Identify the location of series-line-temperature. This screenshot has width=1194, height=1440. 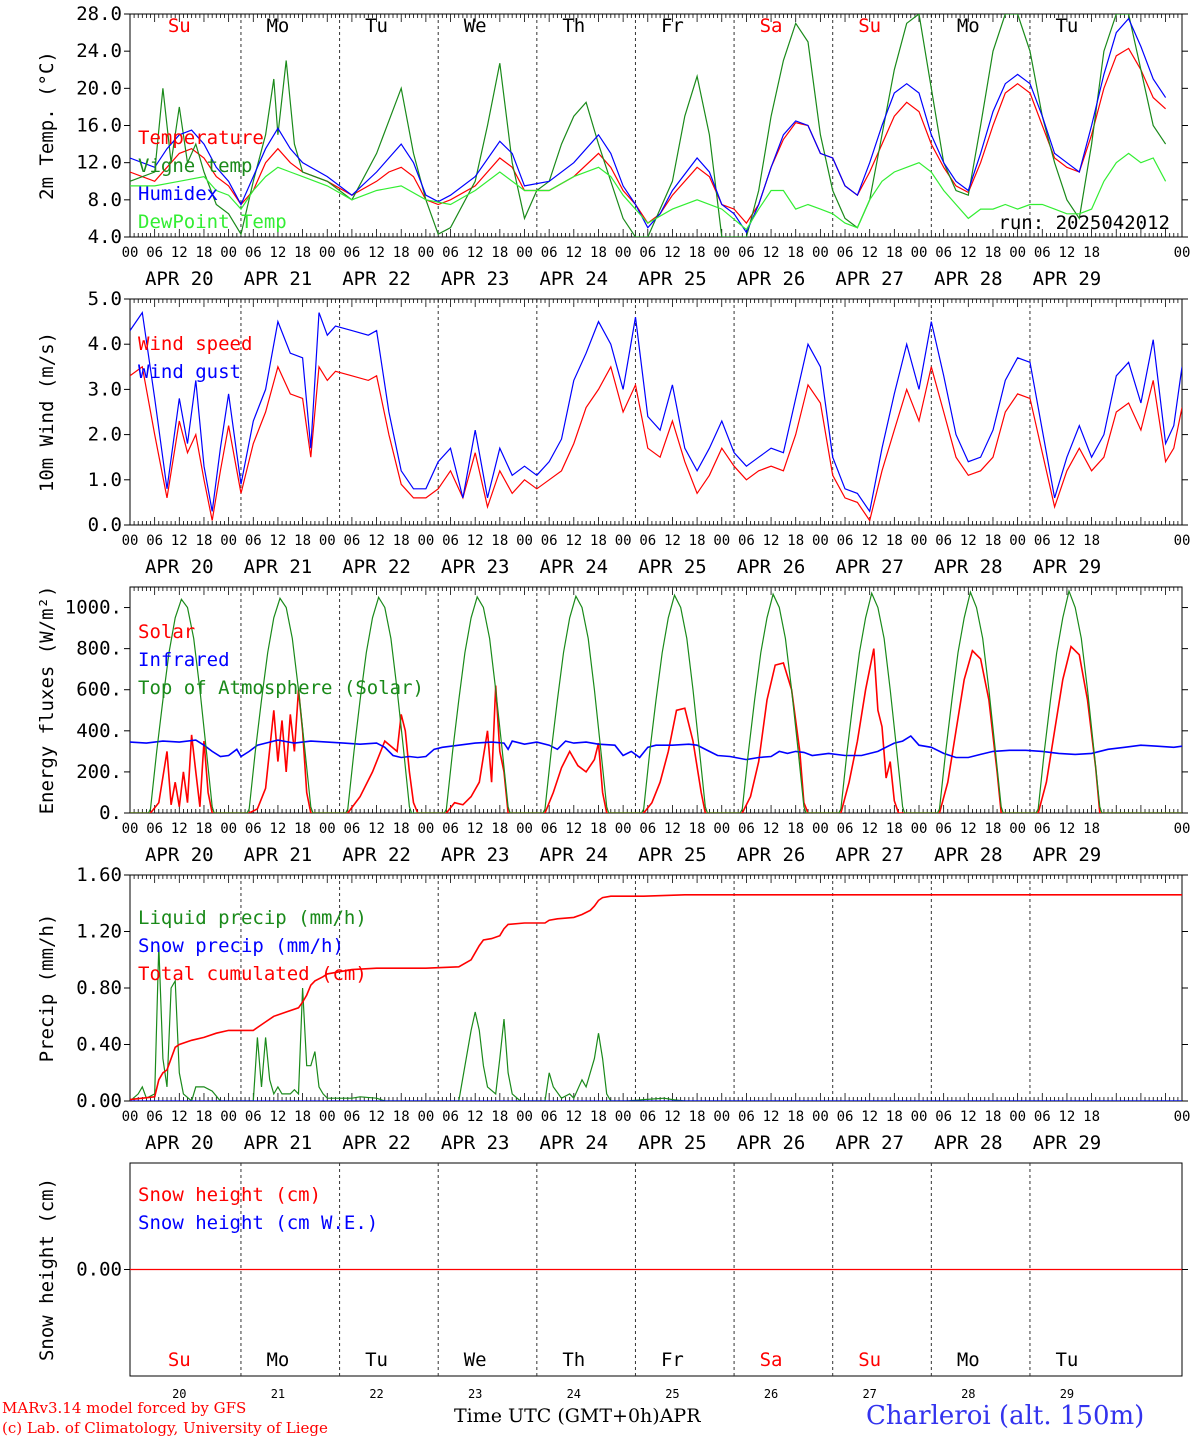
(648, 136).